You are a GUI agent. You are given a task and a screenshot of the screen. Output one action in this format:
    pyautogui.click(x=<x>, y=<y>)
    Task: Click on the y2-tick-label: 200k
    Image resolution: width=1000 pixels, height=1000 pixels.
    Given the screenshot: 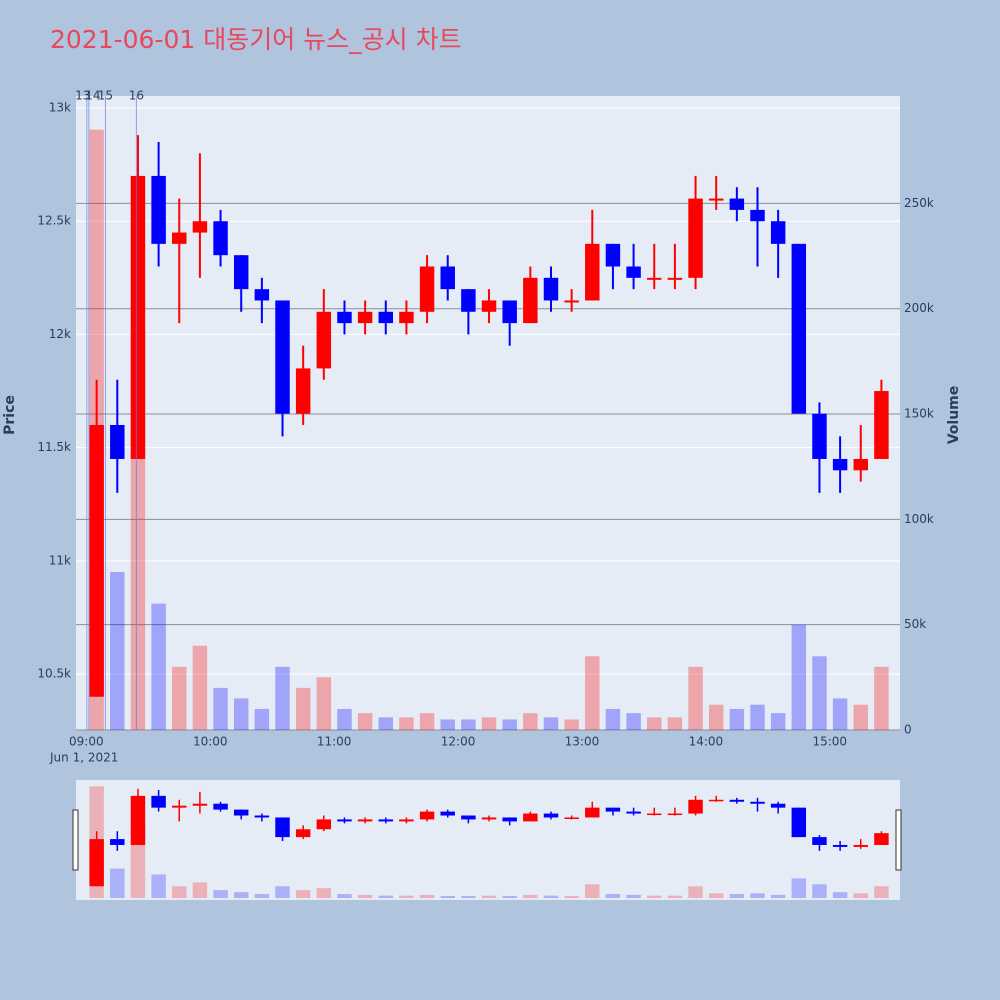 What is the action you would take?
    pyautogui.click(x=919, y=308)
    